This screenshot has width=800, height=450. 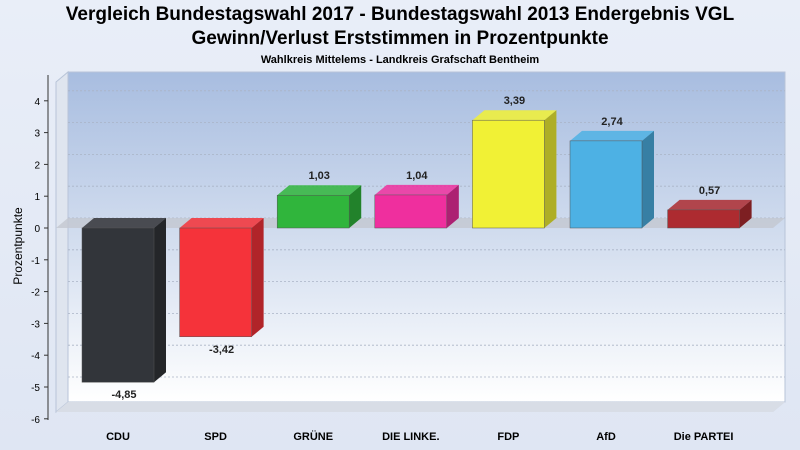 I want to click on y-axis-label: Prozentpunkte, so click(x=18, y=246).